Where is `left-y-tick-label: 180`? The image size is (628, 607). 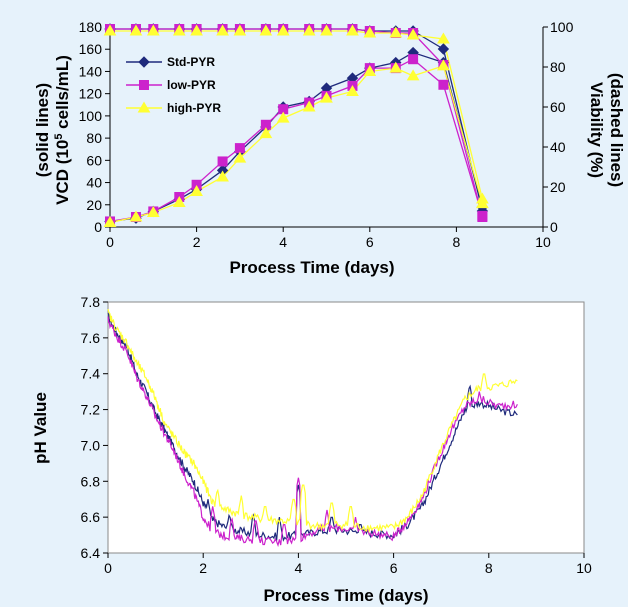 left-y-tick-label: 180 is located at coordinates (91, 27).